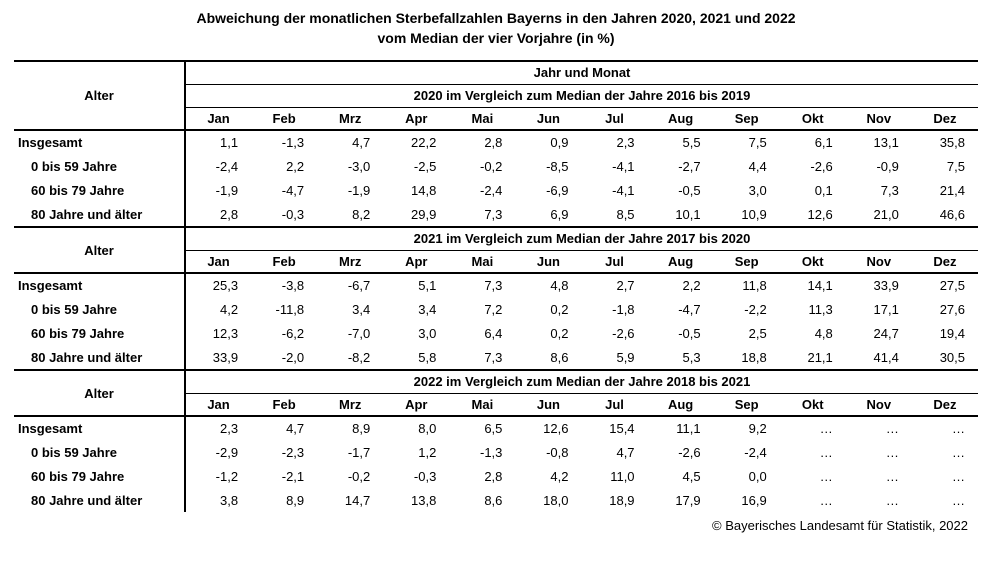 This screenshot has width=992, height=563. I want to click on value-cell: 8,0, so click(427, 428).